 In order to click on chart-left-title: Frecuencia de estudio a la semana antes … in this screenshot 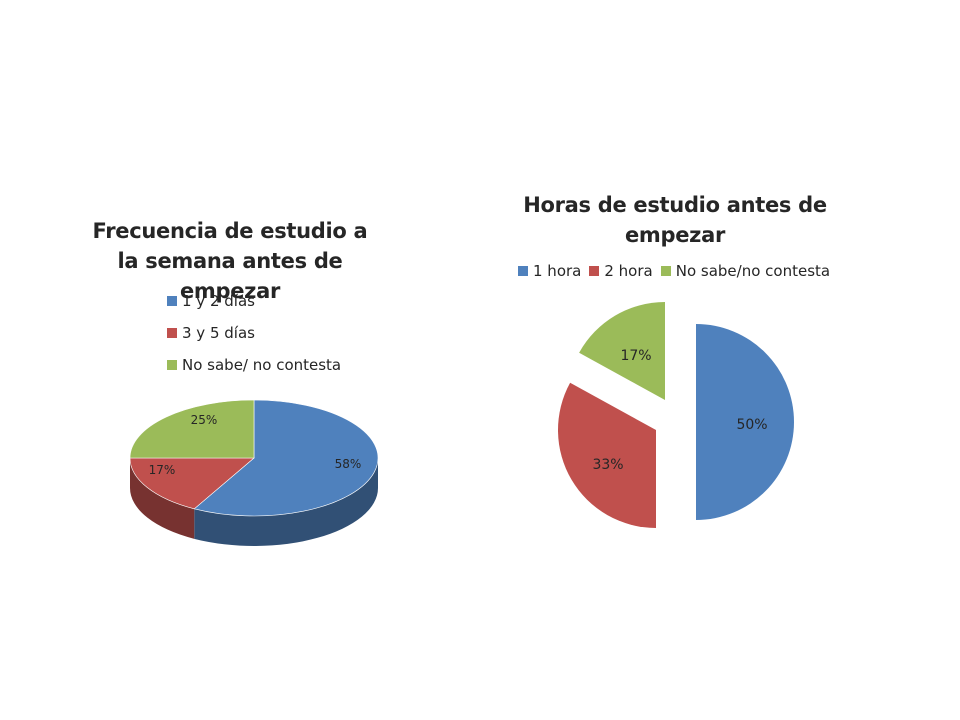, I will do `click(230, 261)`.